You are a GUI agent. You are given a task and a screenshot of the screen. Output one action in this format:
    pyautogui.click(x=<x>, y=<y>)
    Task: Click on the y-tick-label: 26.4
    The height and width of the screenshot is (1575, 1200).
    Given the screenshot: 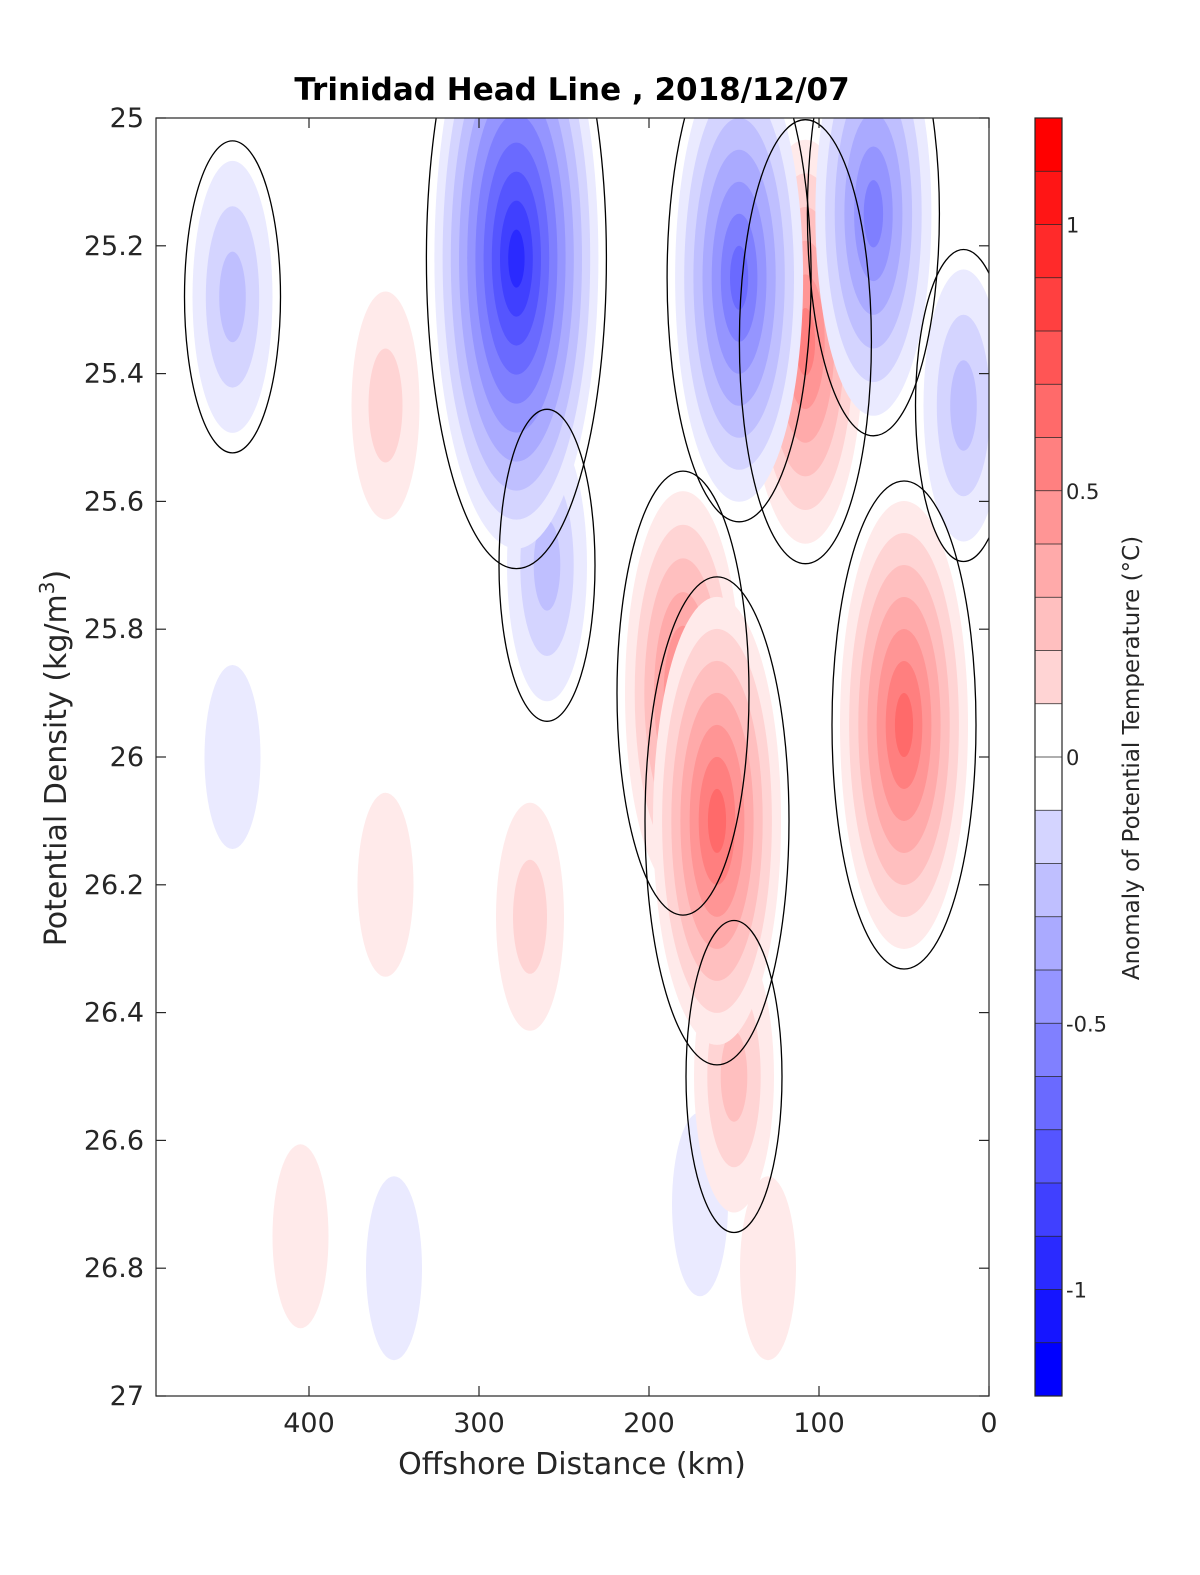 What is the action you would take?
    pyautogui.click(x=114, y=1013)
    